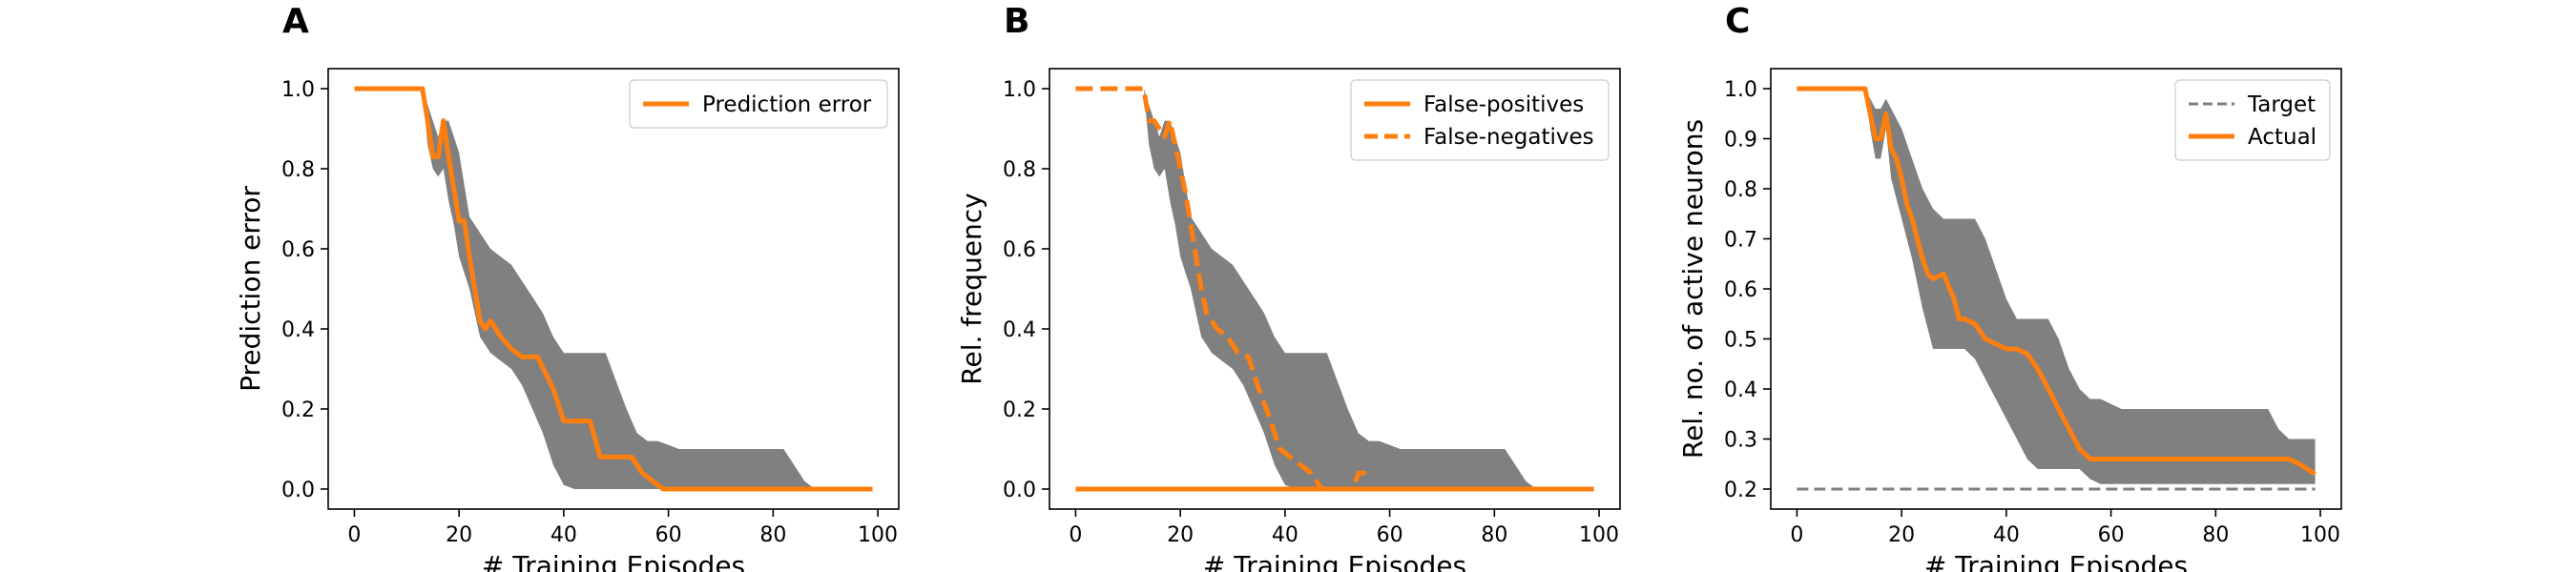  I want to click on panel-a-x-tick-label: 40, so click(564, 535).